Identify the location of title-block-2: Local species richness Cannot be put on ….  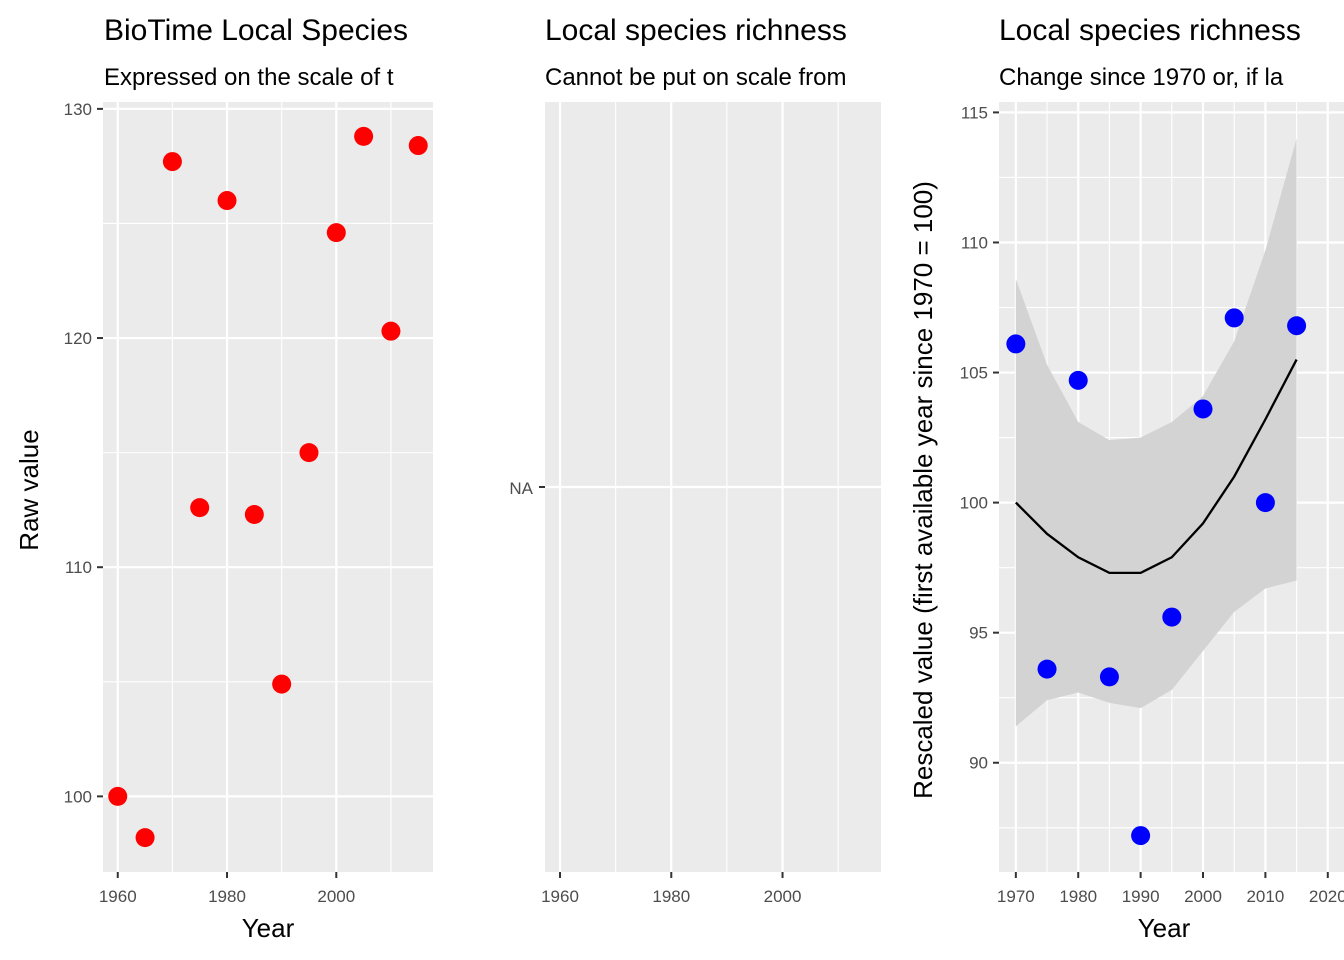
(696, 52).